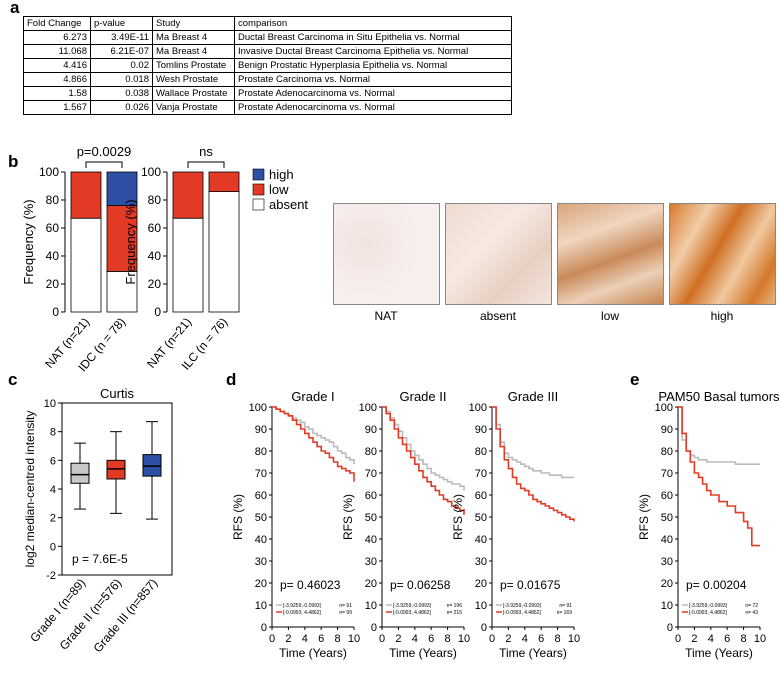 This screenshot has height=676, width=779. What do you see at coordinates (279, 189) in the screenshot?
I see `legend-label-low: low` at bounding box center [279, 189].